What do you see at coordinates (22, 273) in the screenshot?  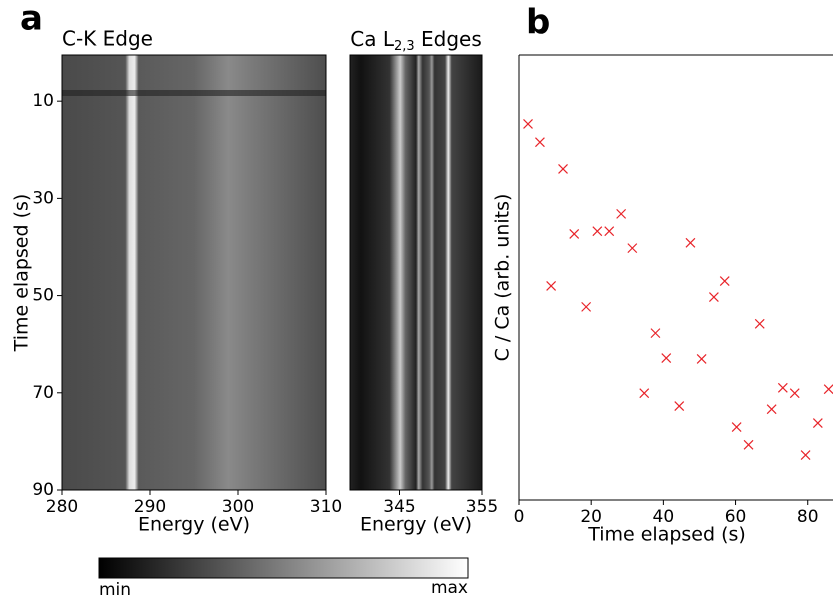 I see `y-axis-label: Time elapsed (s)` at bounding box center [22, 273].